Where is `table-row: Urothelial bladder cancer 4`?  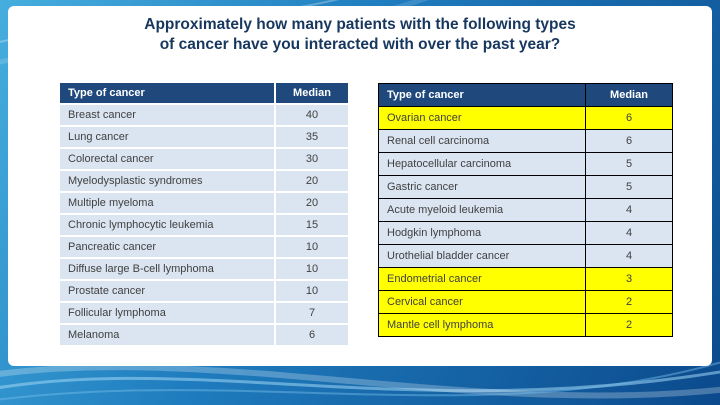 table-row: Urothelial bladder cancer 4 is located at coordinates (525, 256).